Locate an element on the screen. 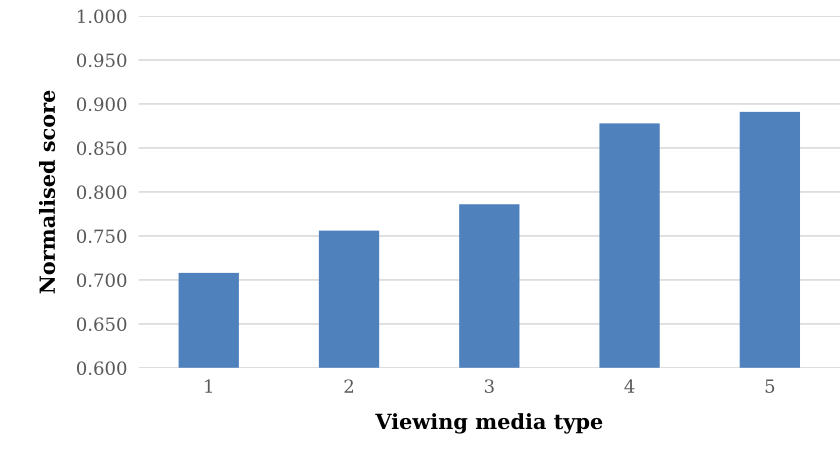 The image size is (840, 457). y-tick-label: 0.700 is located at coordinates (101, 280).